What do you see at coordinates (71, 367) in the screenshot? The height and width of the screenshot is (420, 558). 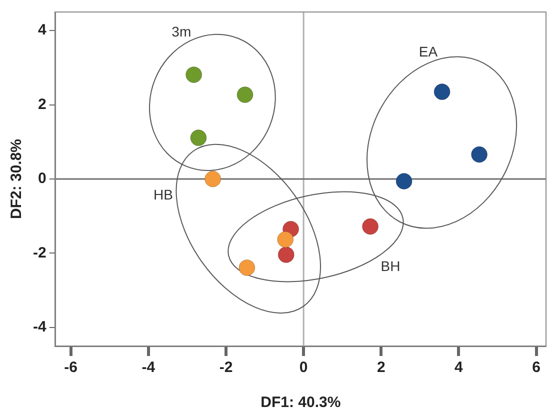 I see `x-tick-label: -6` at bounding box center [71, 367].